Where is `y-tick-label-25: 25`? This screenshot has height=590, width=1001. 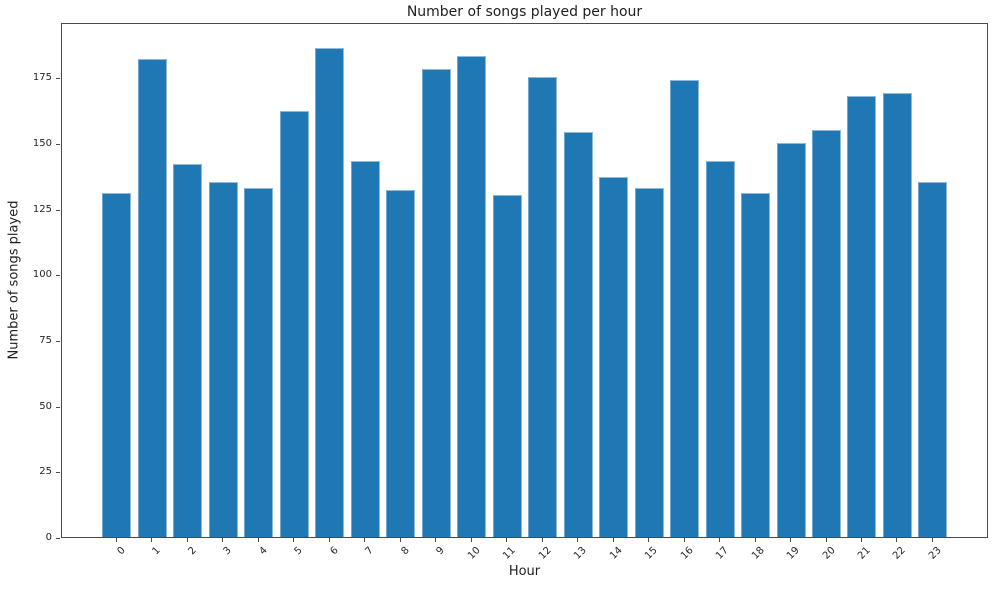
y-tick-label-25: 25 is located at coordinates (45, 472).